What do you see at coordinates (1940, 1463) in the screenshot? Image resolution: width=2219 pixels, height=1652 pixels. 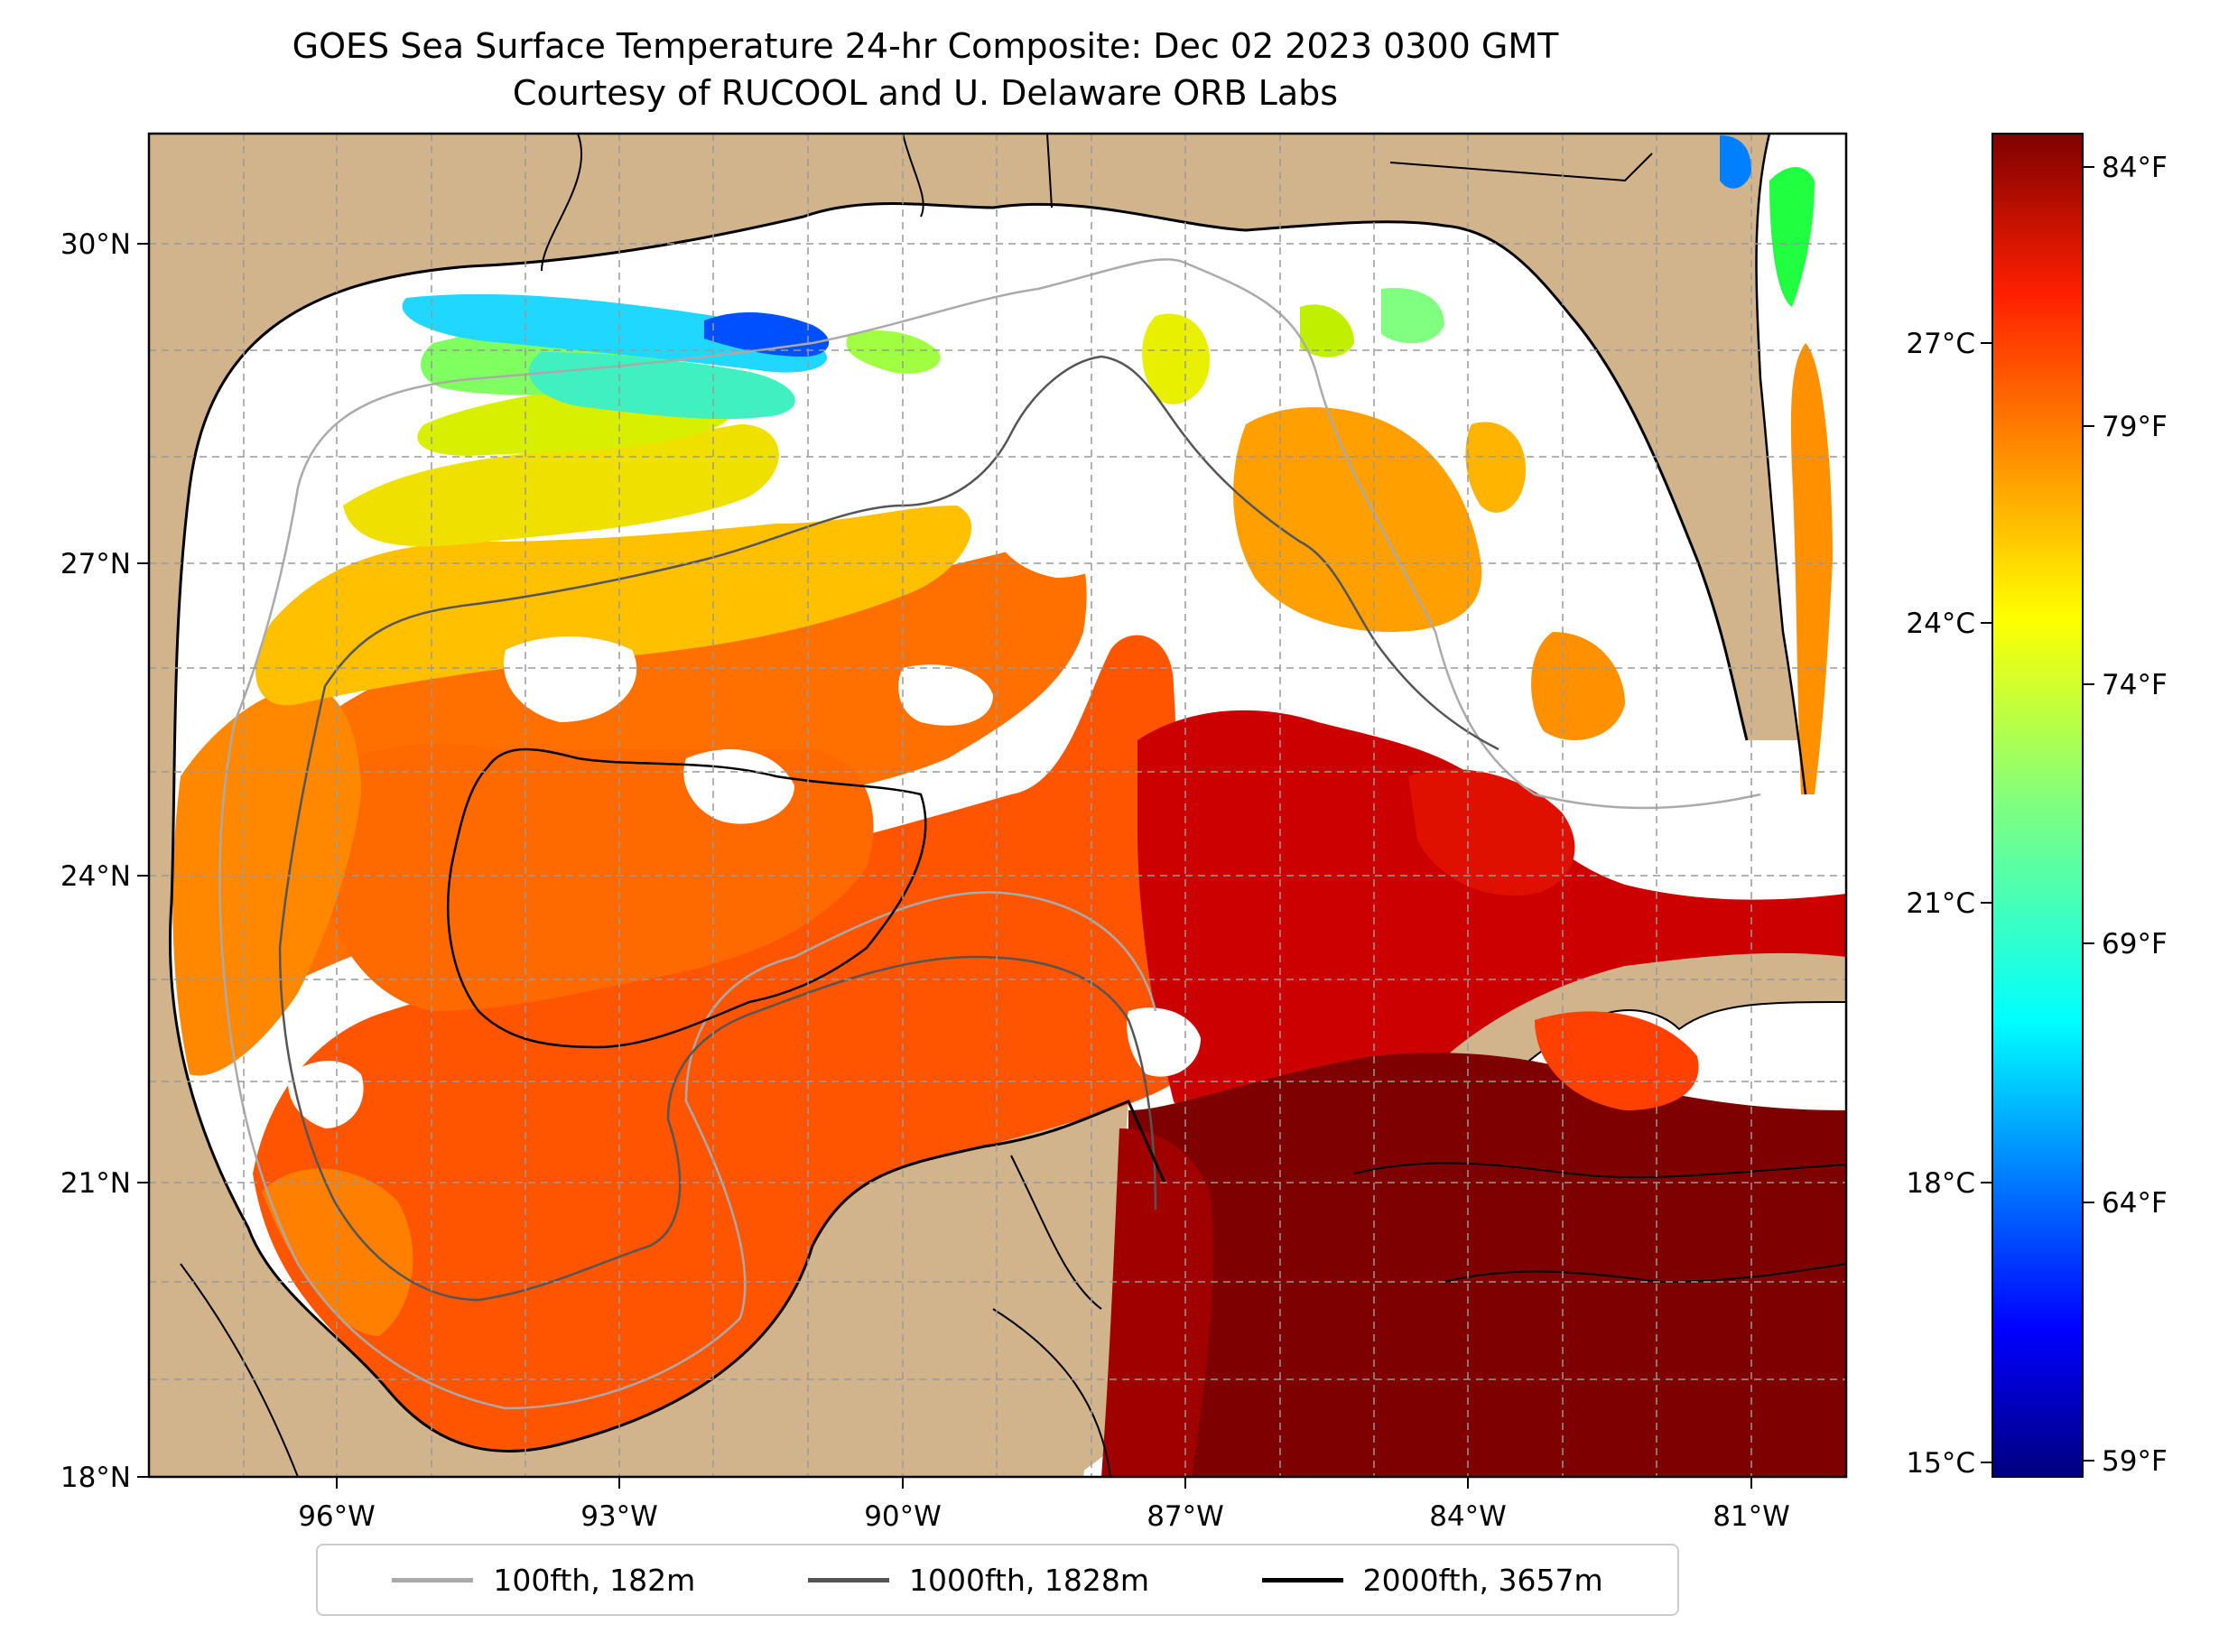 I see `cb-c-15: 15°C` at bounding box center [1940, 1463].